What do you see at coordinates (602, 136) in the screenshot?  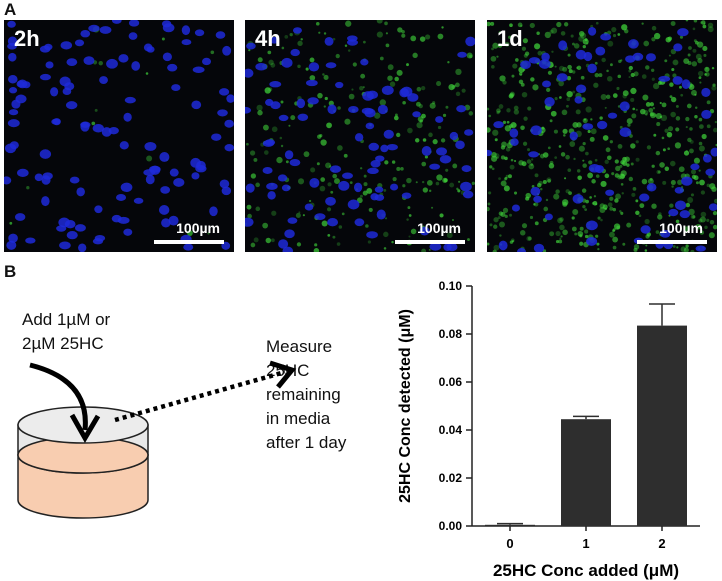 I see `micrograph-1d: 1d 100µm` at bounding box center [602, 136].